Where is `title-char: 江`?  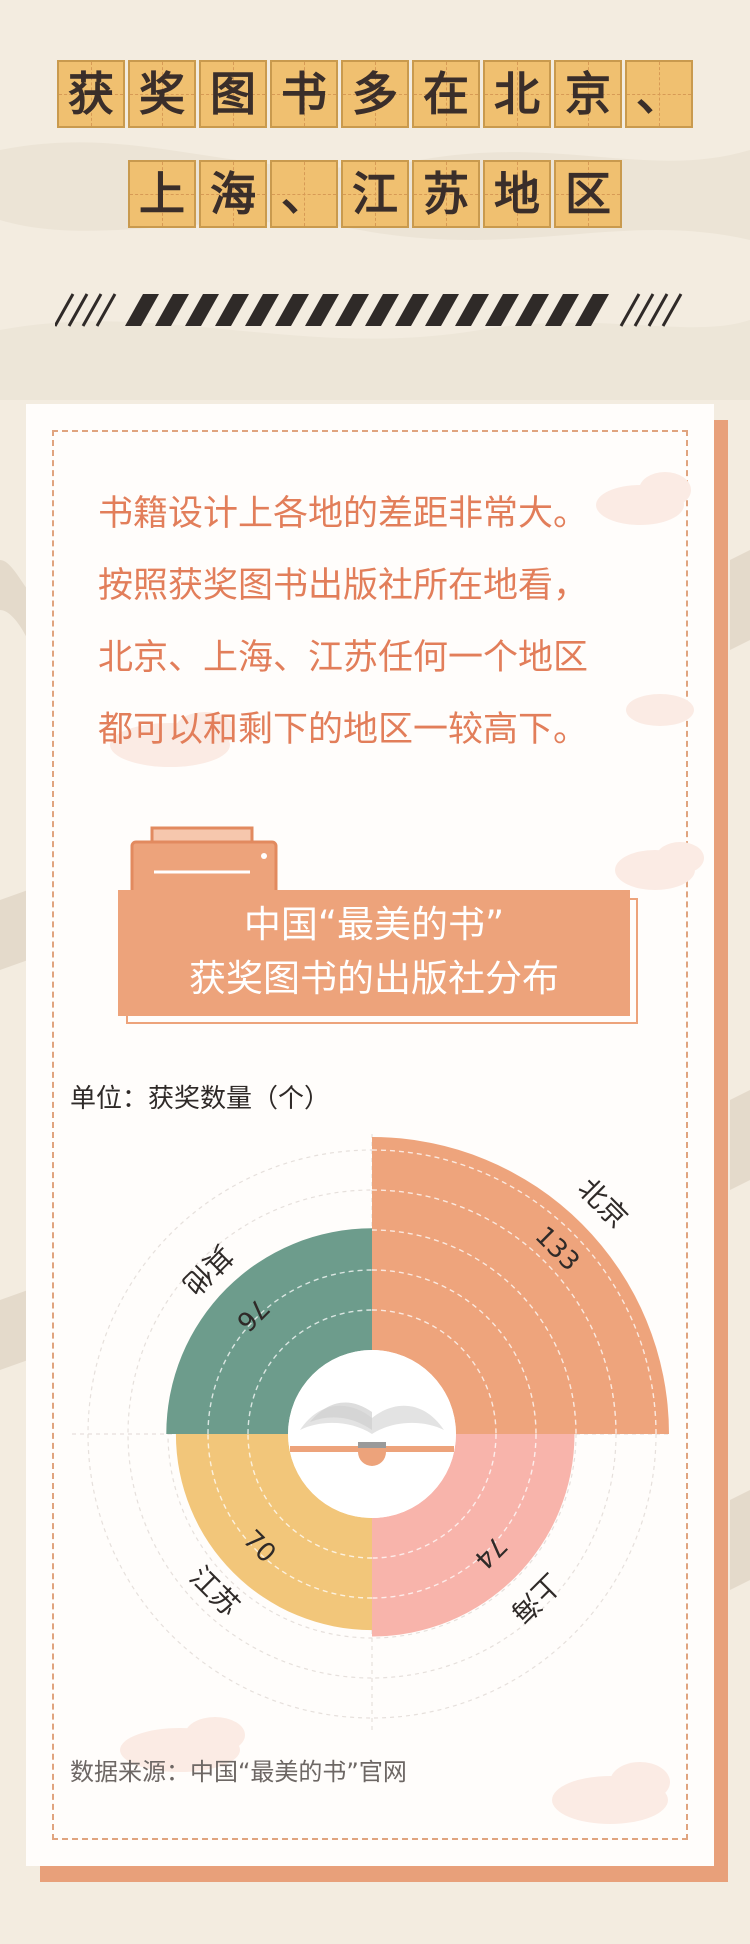
title-char: 江 is located at coordinates (375, 194).